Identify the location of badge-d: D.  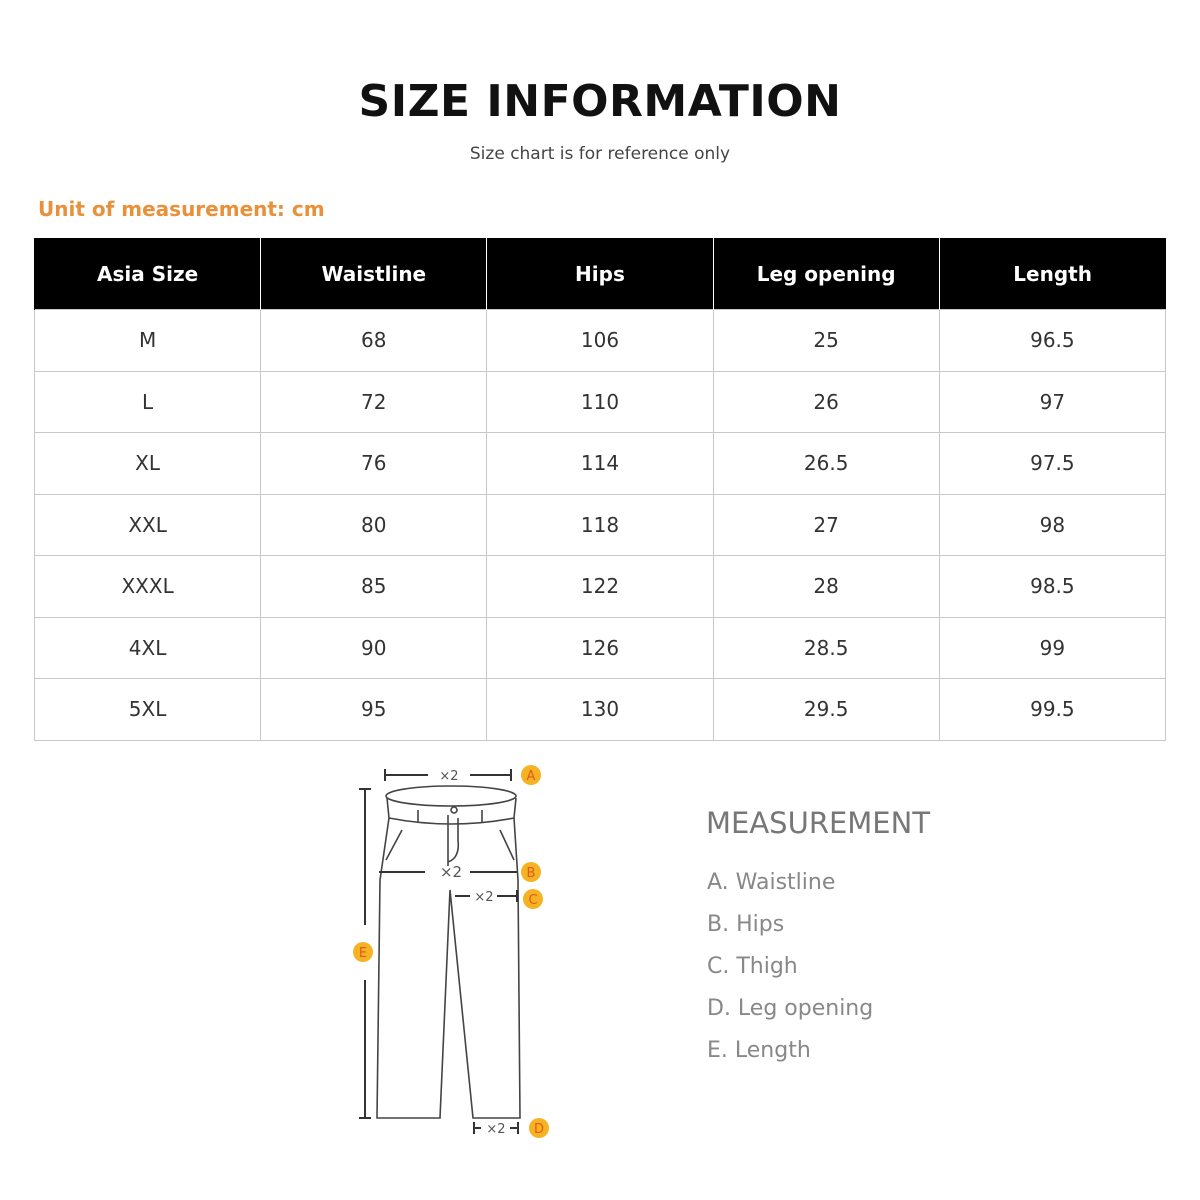
(539, 1128).